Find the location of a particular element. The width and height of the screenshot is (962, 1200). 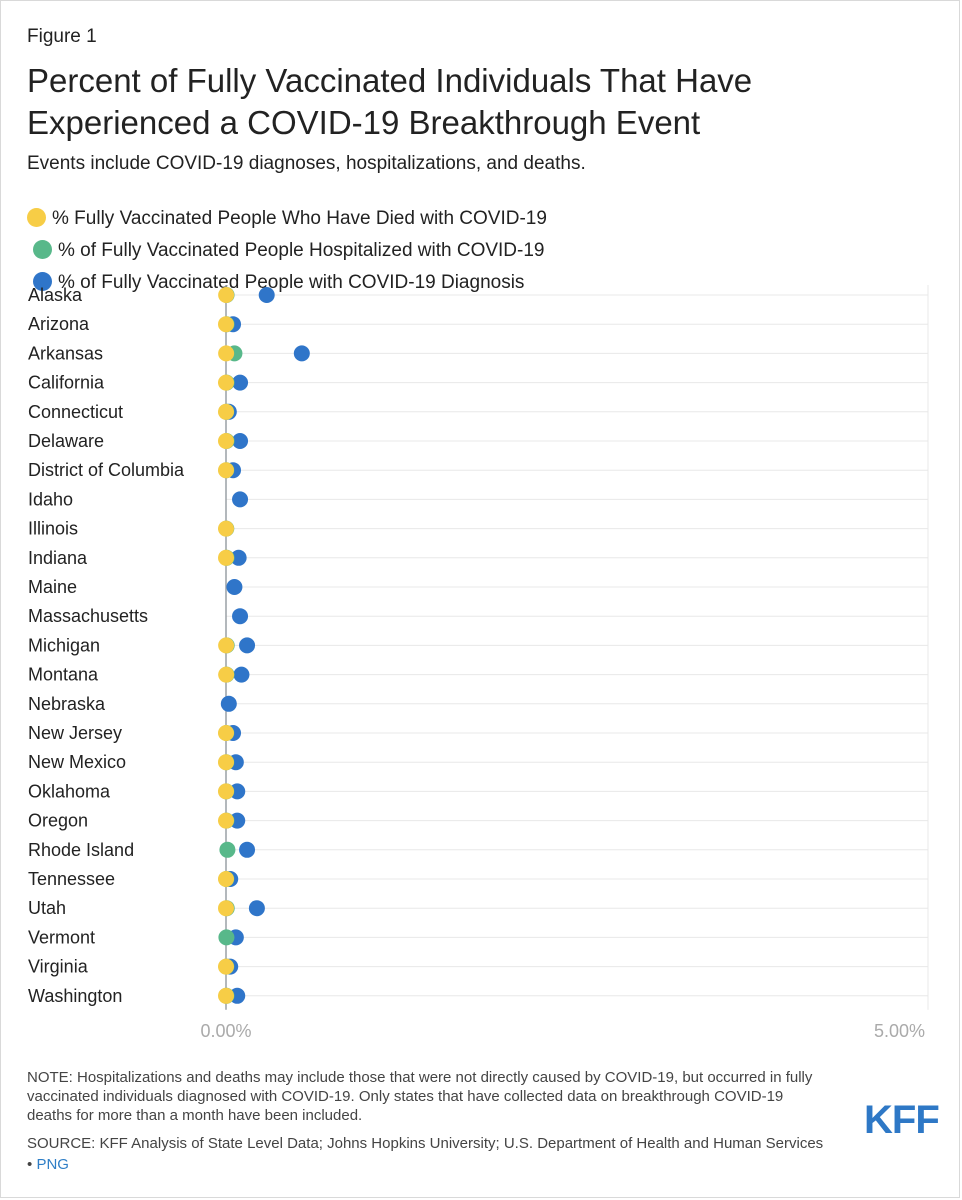

state-label: Tennessee is located at coordinates (71, 879).